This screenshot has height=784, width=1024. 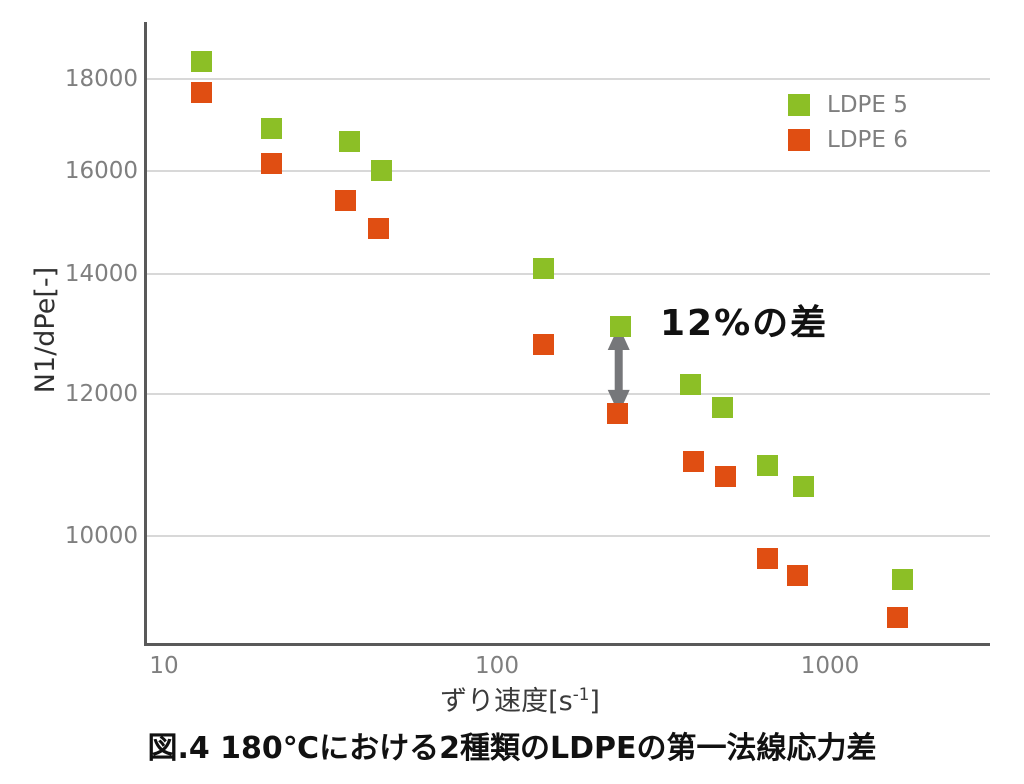 What do you see at coordinates (101, 535) in the screenshot?
I see `y-tick-label: 10000` at bounding box center [101, 535].